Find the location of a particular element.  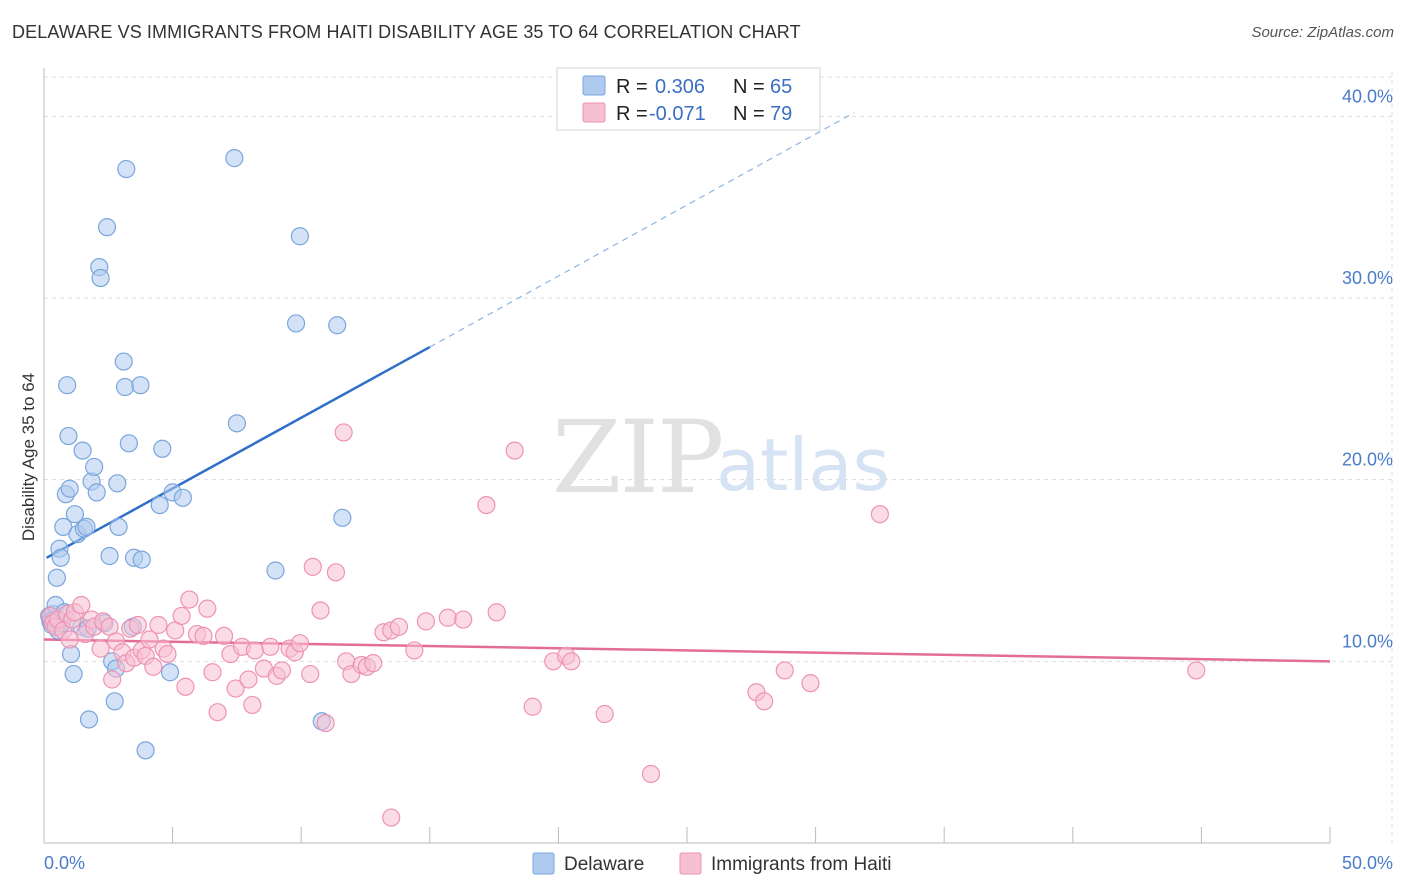

legend-n-value: 65 is located at coordinates (781, 87).